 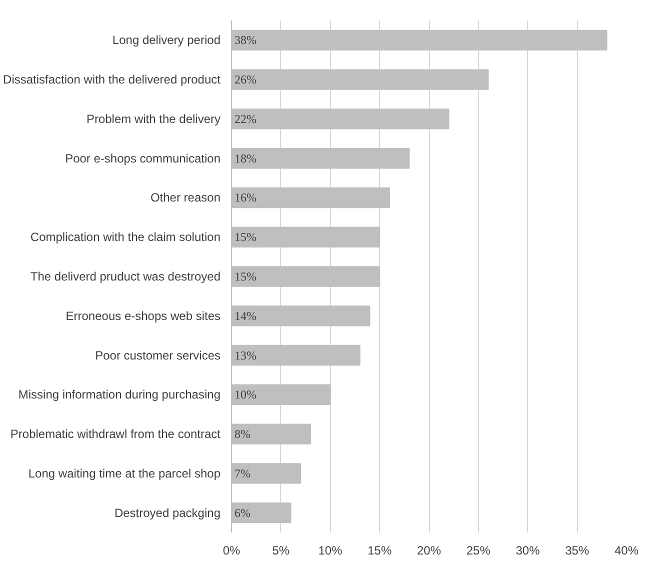 I want to click on y-tick-label: Dissatisfaction with the delivered product, so click(x=112, y=79).